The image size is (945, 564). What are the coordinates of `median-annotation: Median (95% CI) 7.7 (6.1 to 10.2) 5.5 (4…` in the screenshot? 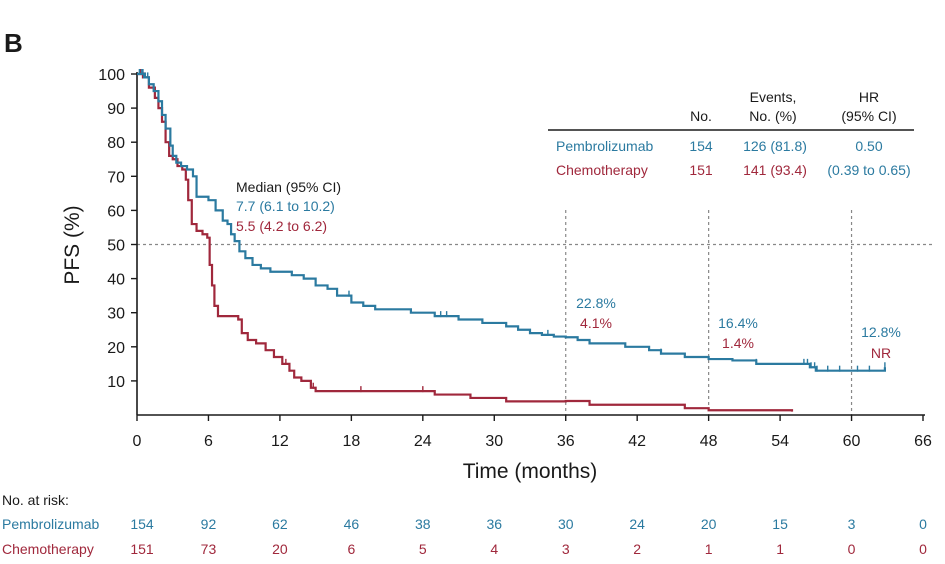 It's located at (288, 206).